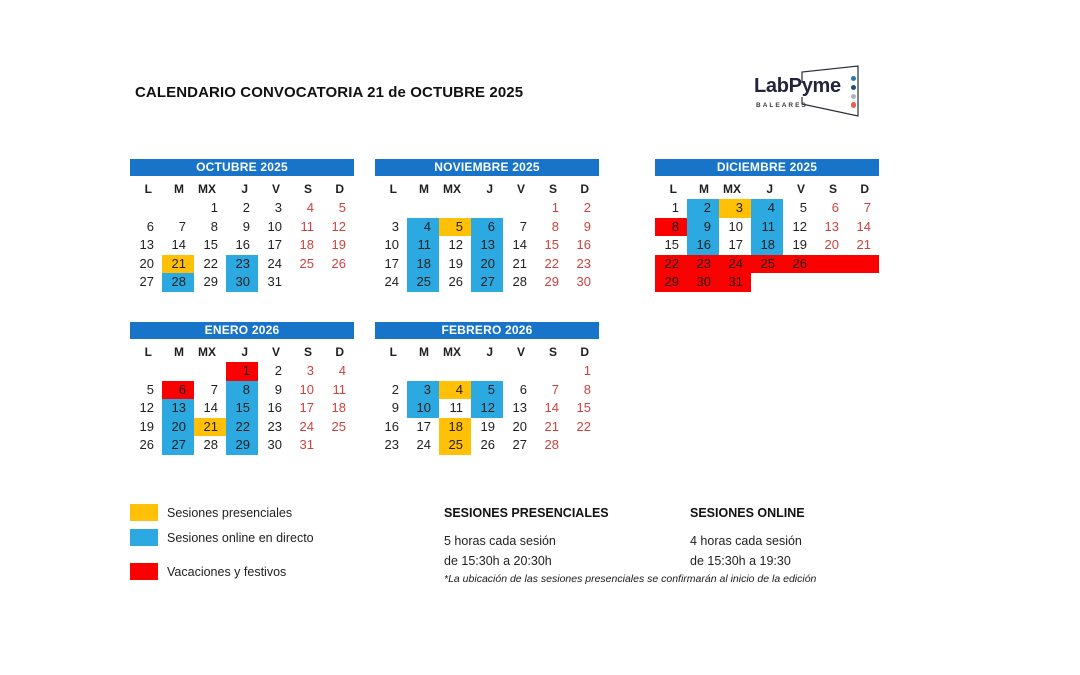 This screenshot has height=675, width=1080. Describe the element at coordinates (487, 167) in the screenshot. I see `month-title: NOVIEMBRE 2025` at that location.